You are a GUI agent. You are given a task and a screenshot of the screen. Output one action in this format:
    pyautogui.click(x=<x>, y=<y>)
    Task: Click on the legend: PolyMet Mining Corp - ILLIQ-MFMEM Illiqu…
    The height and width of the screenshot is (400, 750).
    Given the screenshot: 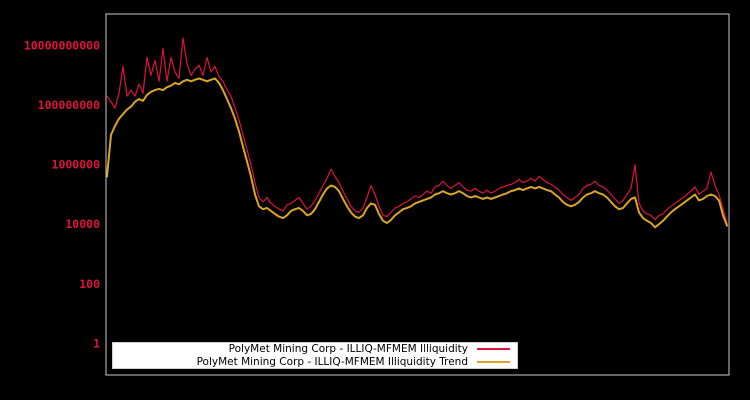 What is the action you would take?
    pyautogui.click(x=315, y=355)
    